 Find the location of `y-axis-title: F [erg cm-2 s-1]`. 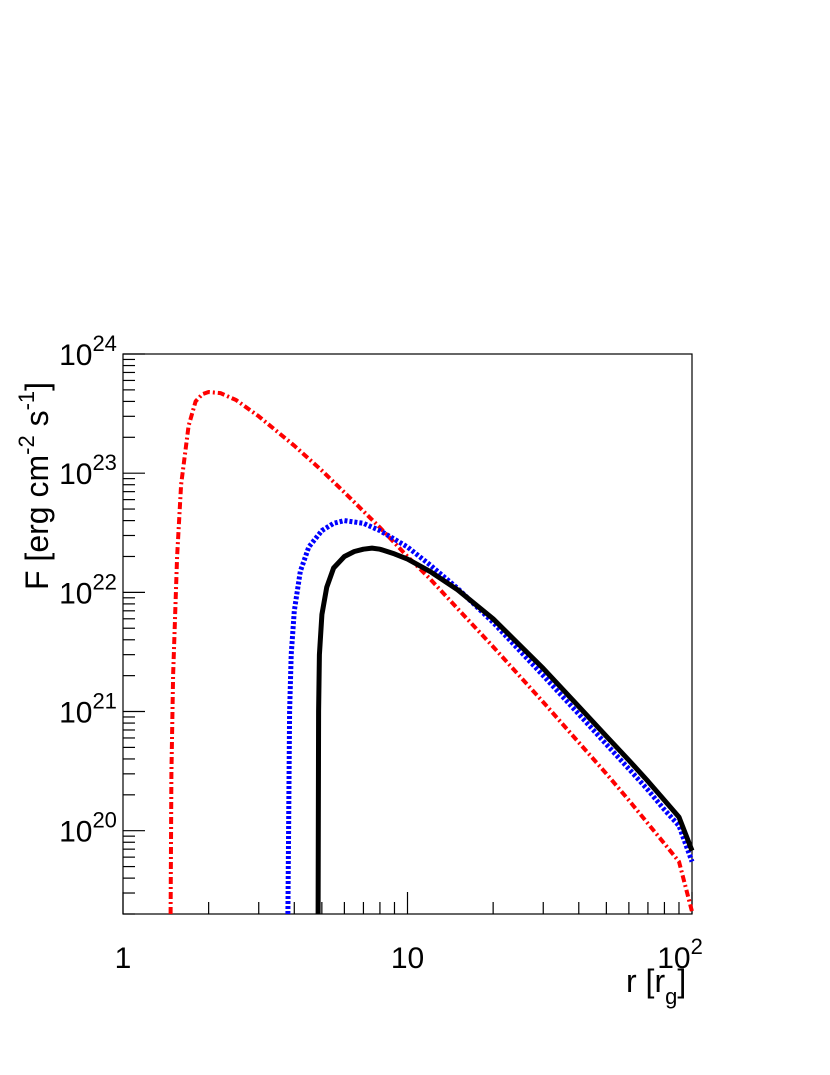

y-axis-title: F [erg cm-2 s-1] is located at coordinates (34, 486).